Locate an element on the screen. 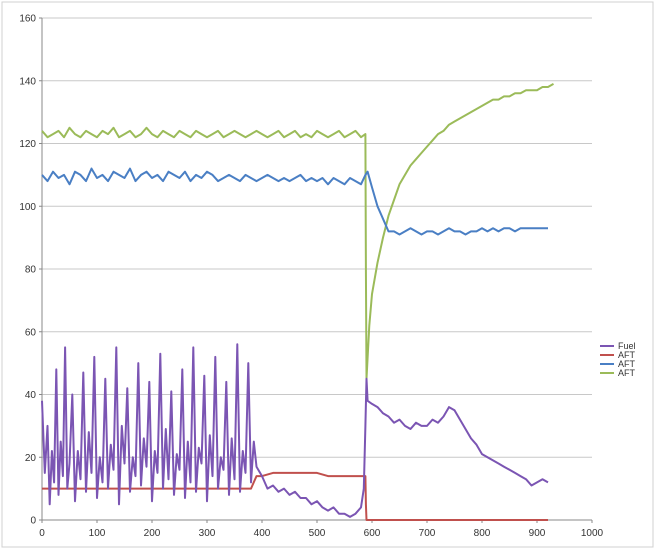 The height and width of the screenshot is (549, 655). y-tick-label: 100 is located at coordinates (27, 207).